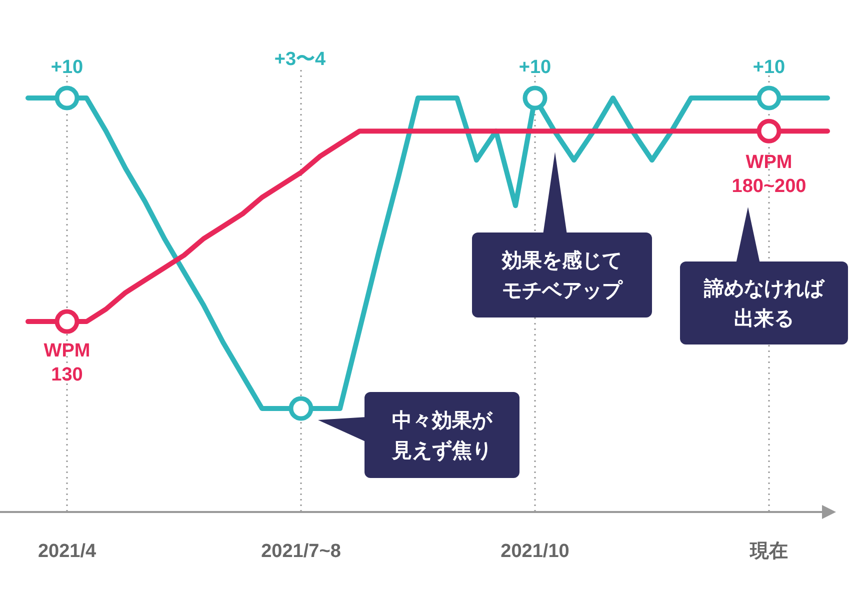  Describe the element at coordinates (67, 363) in the screenshot. I see `annotation: WPM 130` at that location.